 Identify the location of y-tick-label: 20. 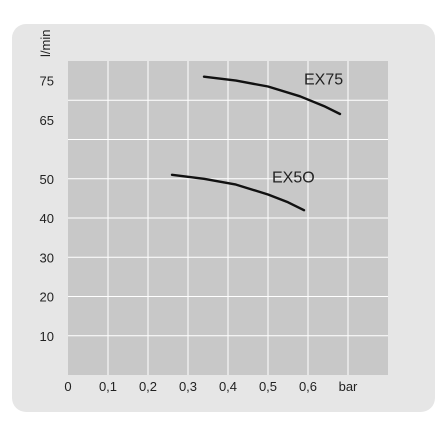
(47, 297).